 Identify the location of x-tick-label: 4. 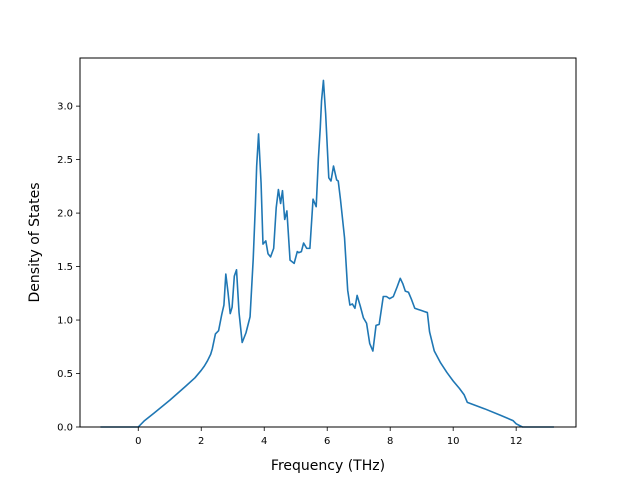
(264, 441).